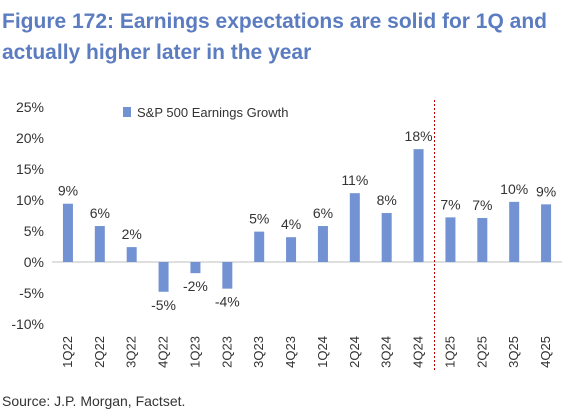 Image resolution: width=570 pixels, height=420 pixels. What do you see at coordinates (386, 352) in the screenshot?
I see `x-tick-label: 3Q24` at bounding box center [386, 352].